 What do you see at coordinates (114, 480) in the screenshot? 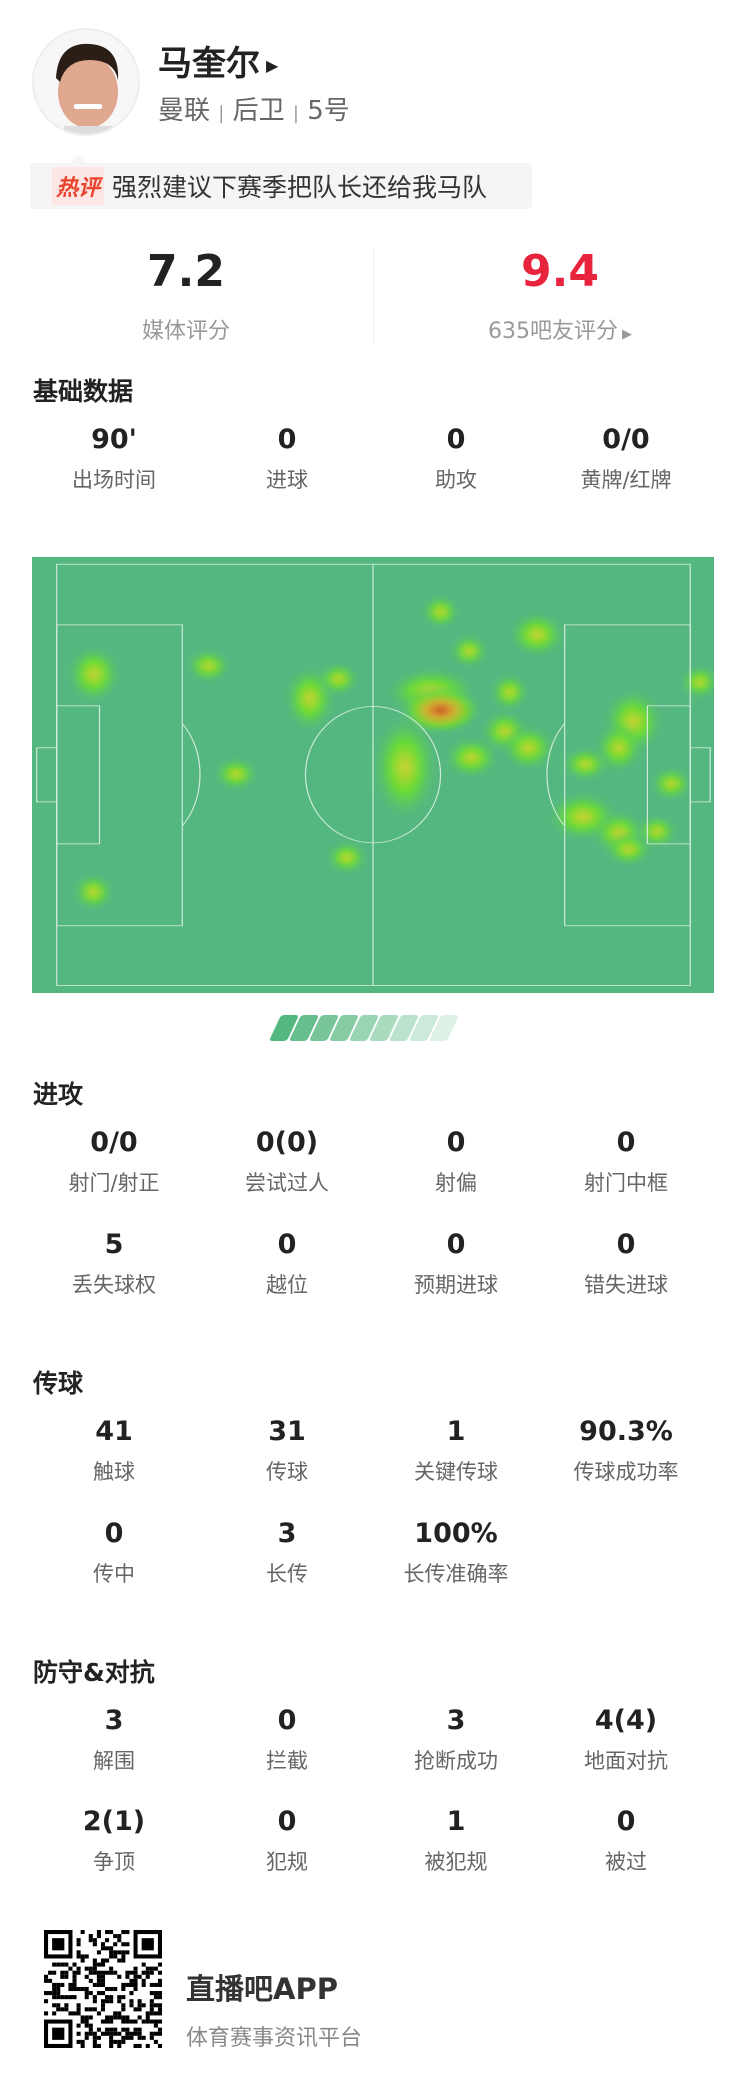
I see `stat-label: 出场时间` at bounding box center [114, 480].